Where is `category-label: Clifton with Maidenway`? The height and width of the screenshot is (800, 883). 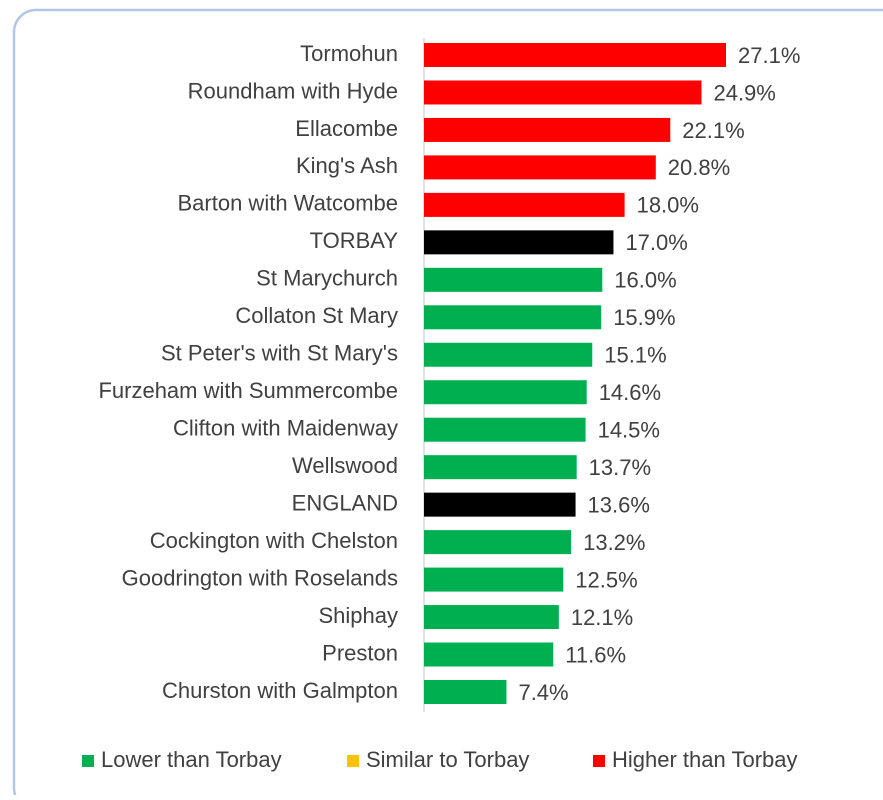 category-label: Clifton with Maidenway is located at coordinates (285, 428).